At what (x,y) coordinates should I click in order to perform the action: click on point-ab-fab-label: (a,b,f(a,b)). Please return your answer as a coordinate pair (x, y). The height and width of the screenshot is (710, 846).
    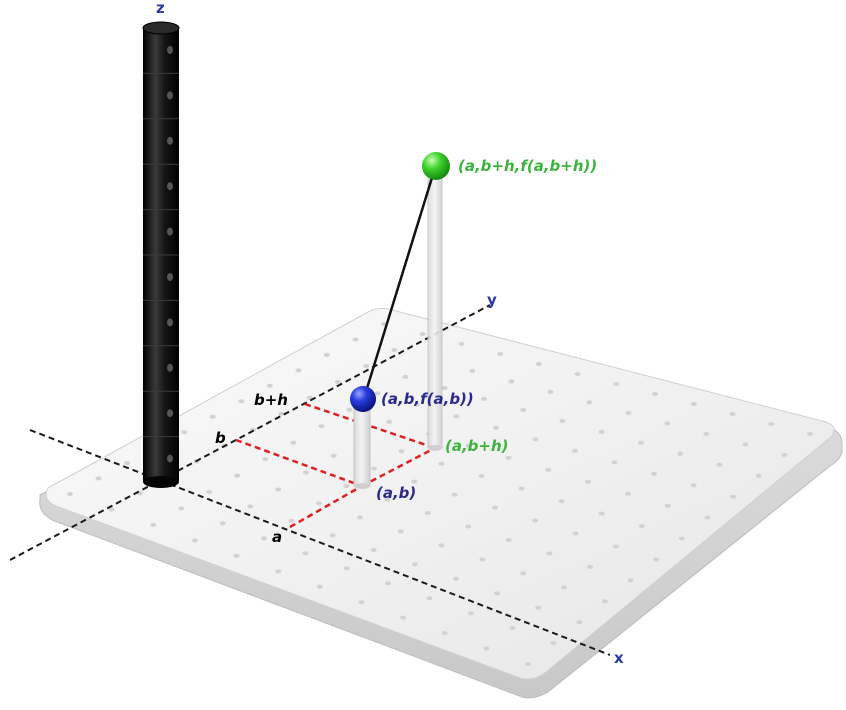
    Looking at the image, I should click on (427, 399).